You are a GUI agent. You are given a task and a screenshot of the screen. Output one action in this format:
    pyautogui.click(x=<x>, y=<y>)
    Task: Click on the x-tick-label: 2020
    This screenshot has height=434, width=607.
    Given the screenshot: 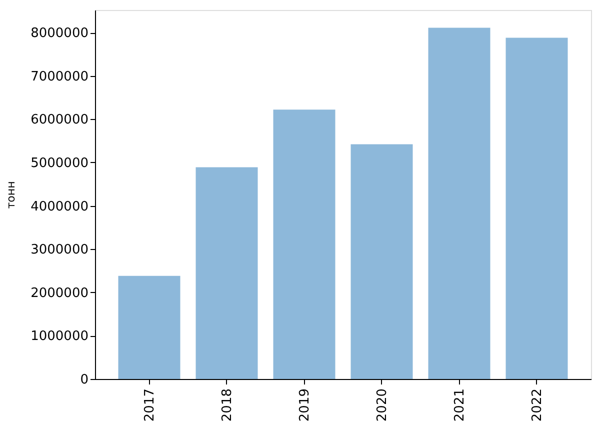 What is the action you would take?
    pyautogui.click(x=382, y=405)
    